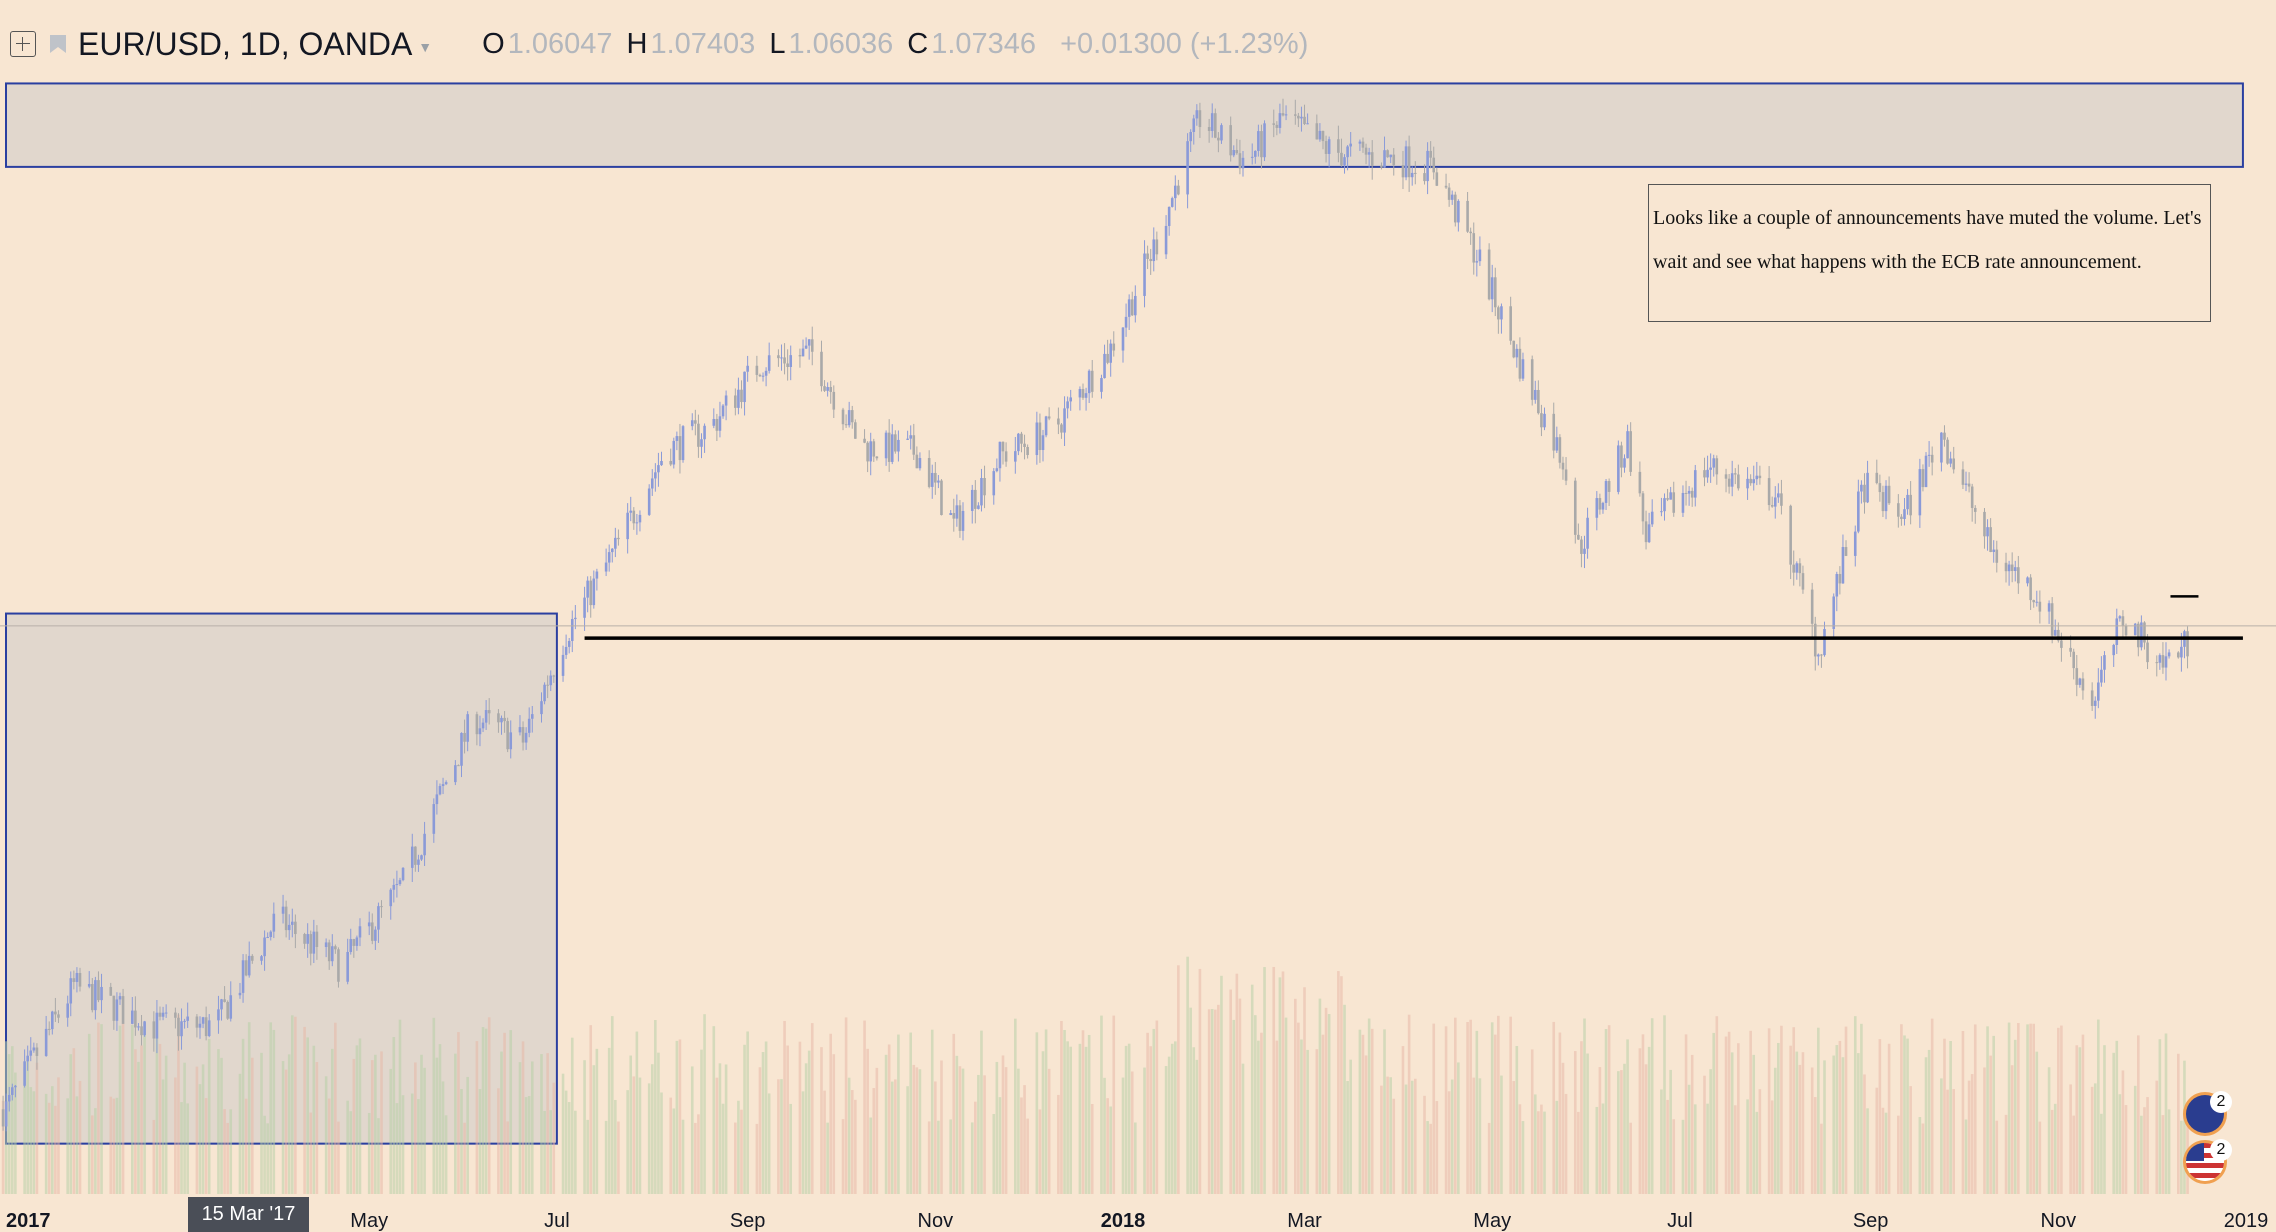  Describe the element at coordinates (1137, 1221) in the screenshot. I see `time-axis: 2017 May Jul Sep Nov 2018 Mar May Jul Sep Nov 2019` at that location.